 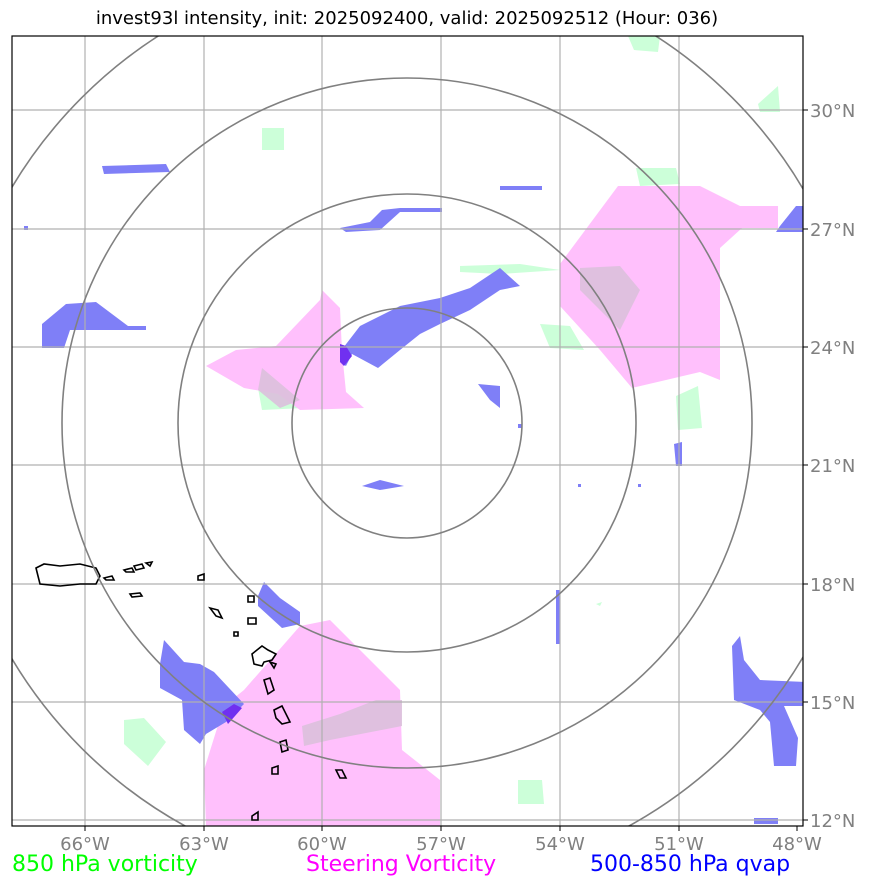 What do you see at coordinates (322, 844) in the screenshot?
I see `lon-tick-label: 60°W` at bounding box center [322, 844].